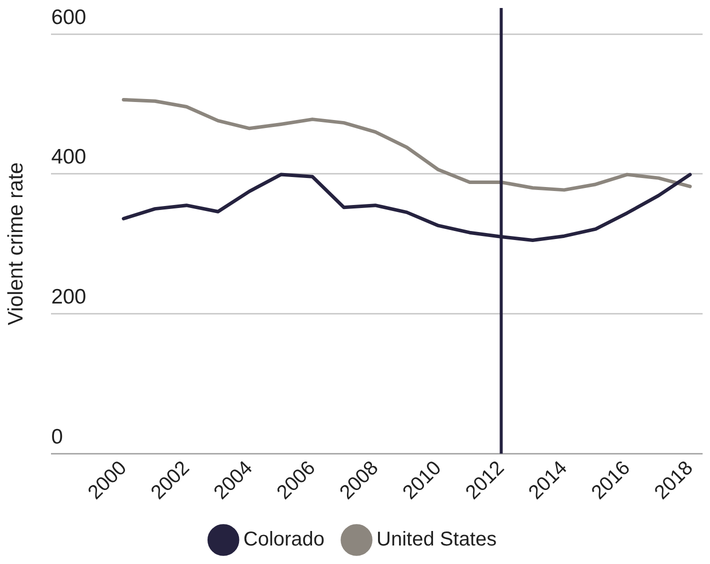  I want to click on y-tick-label: 0, so click(57, 436).